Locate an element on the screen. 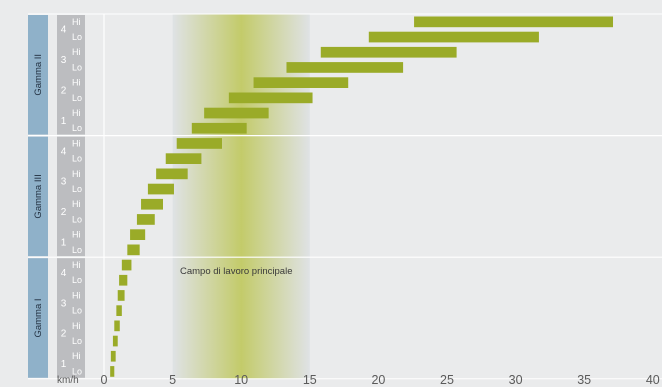 Image resolution: width=662 pixels, height=387 pixels. group-label: Gamma II is located at coordinates (38, 75).